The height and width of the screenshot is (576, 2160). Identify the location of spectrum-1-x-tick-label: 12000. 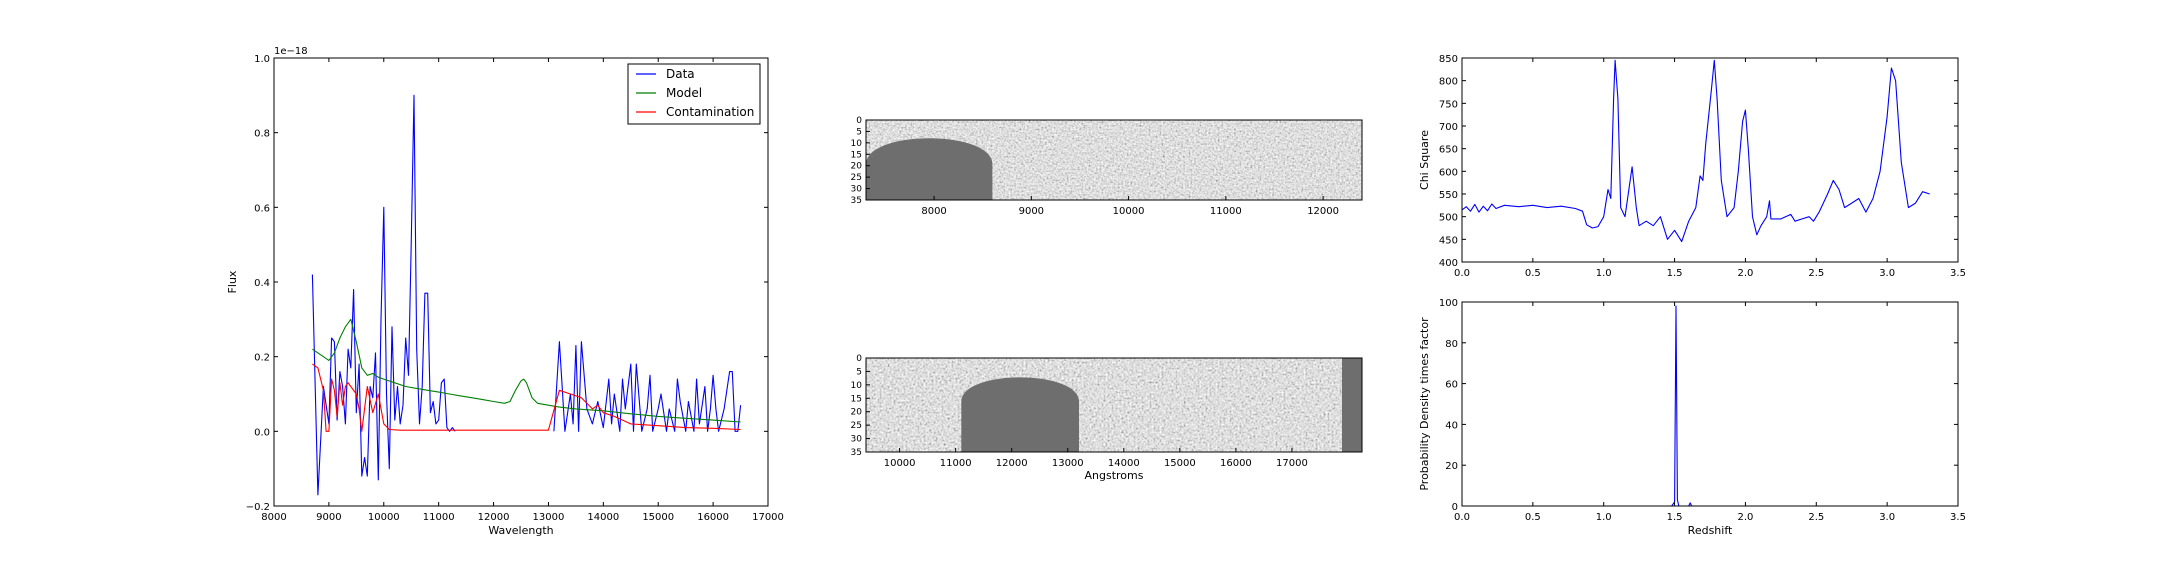
(1323, 211).